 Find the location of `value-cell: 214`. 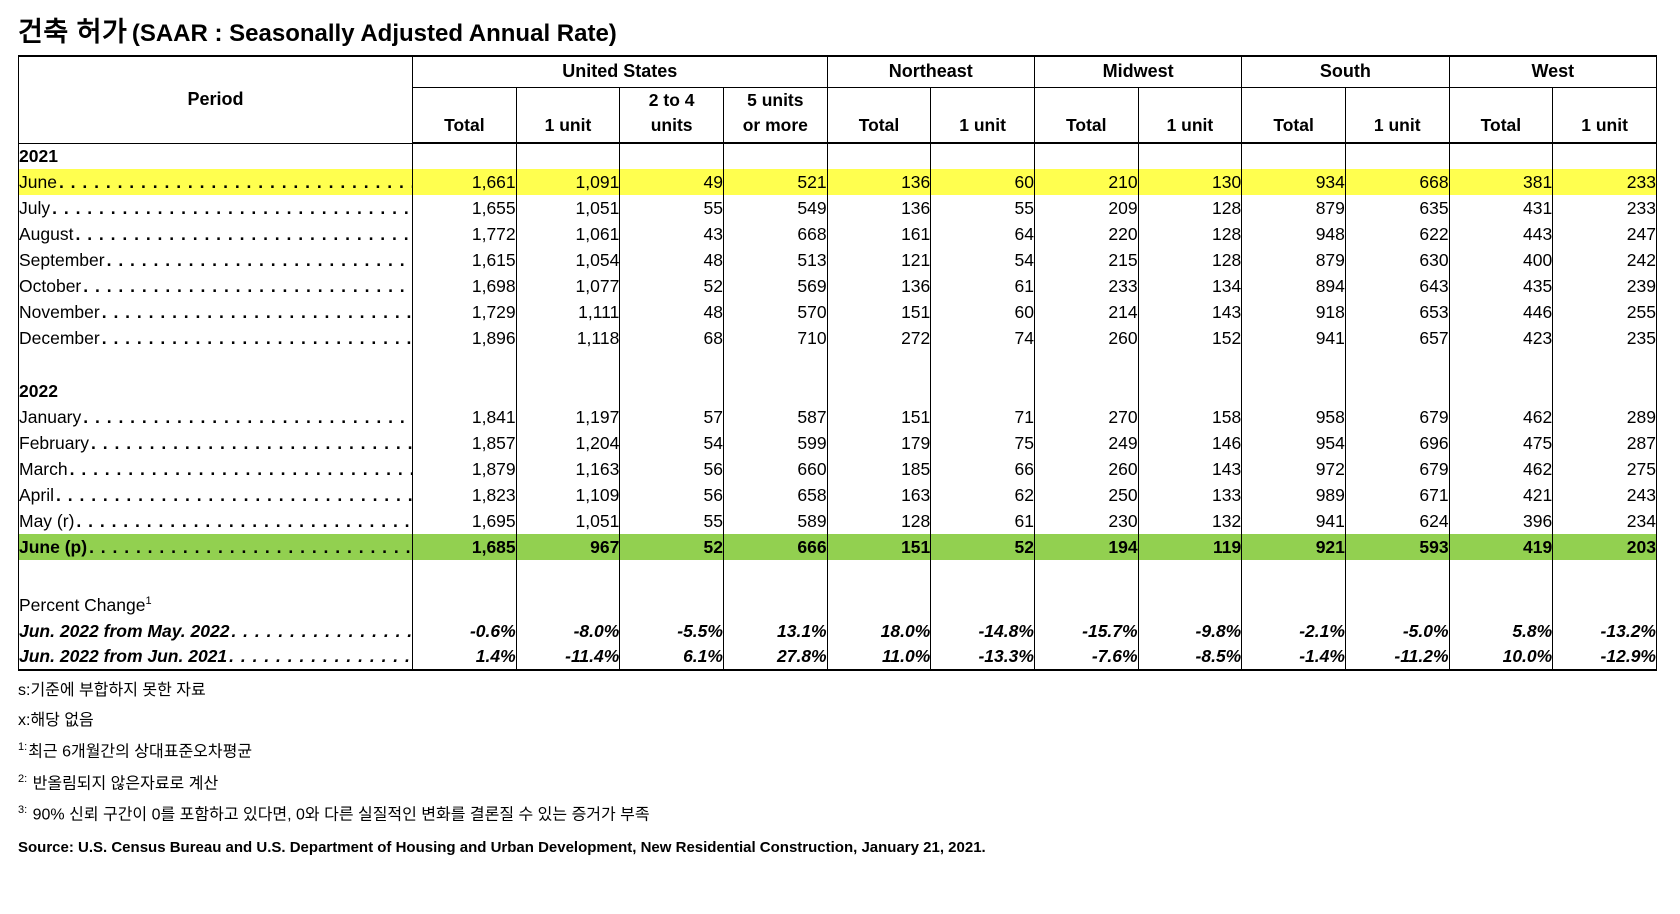

value-cell: 214 is located at coordinates (1086, 312).